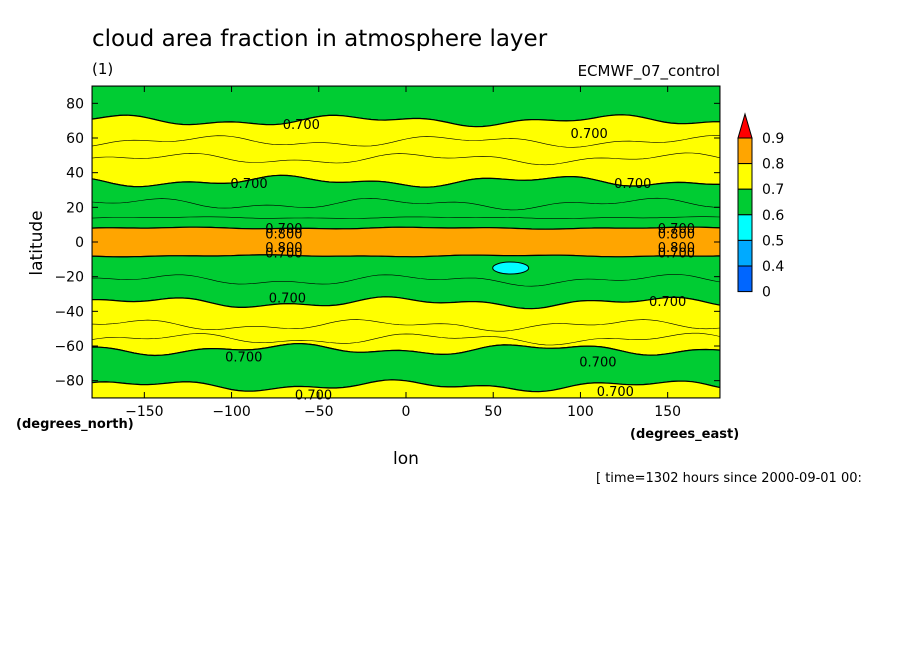 Image resolution: width=904 pixels, height=658 pixels. What do you see at coordinates (773, 190) in the screenshot?
I see `colorbar-label-4: 0.7` at bounding box center [773, 190].